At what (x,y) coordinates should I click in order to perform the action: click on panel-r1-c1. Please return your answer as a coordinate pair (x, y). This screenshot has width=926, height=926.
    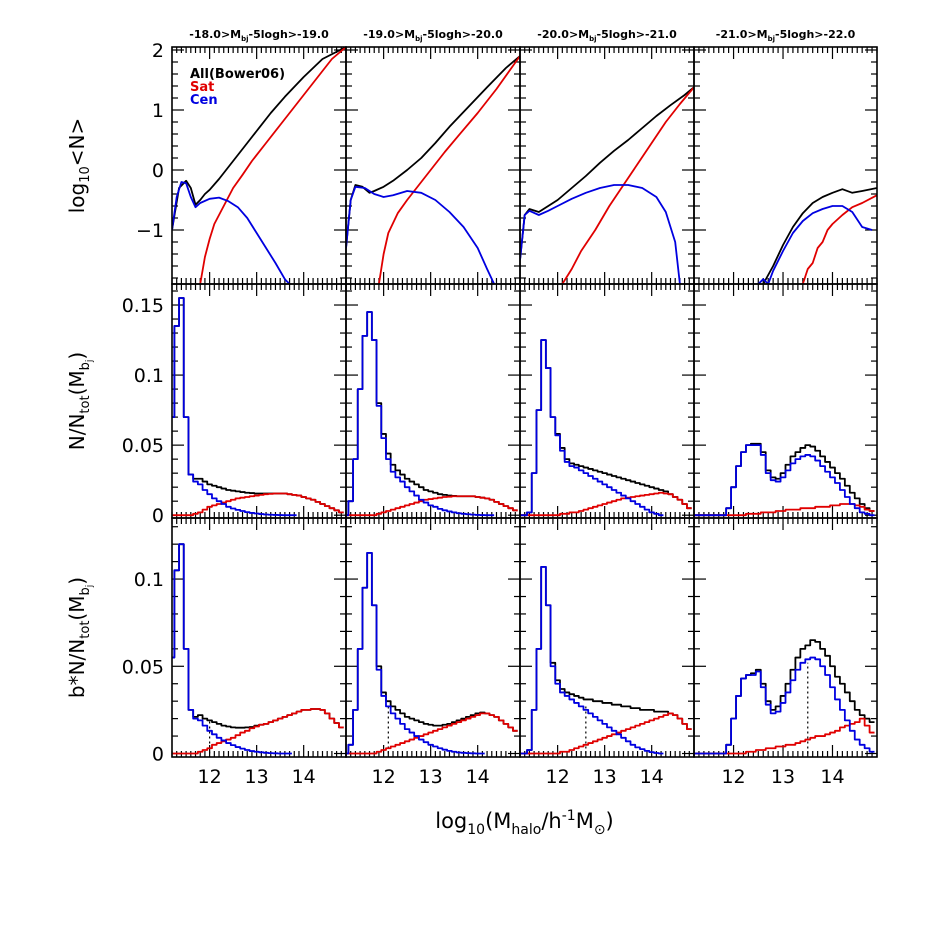
    Looking at the image, I should click on (433, 401).